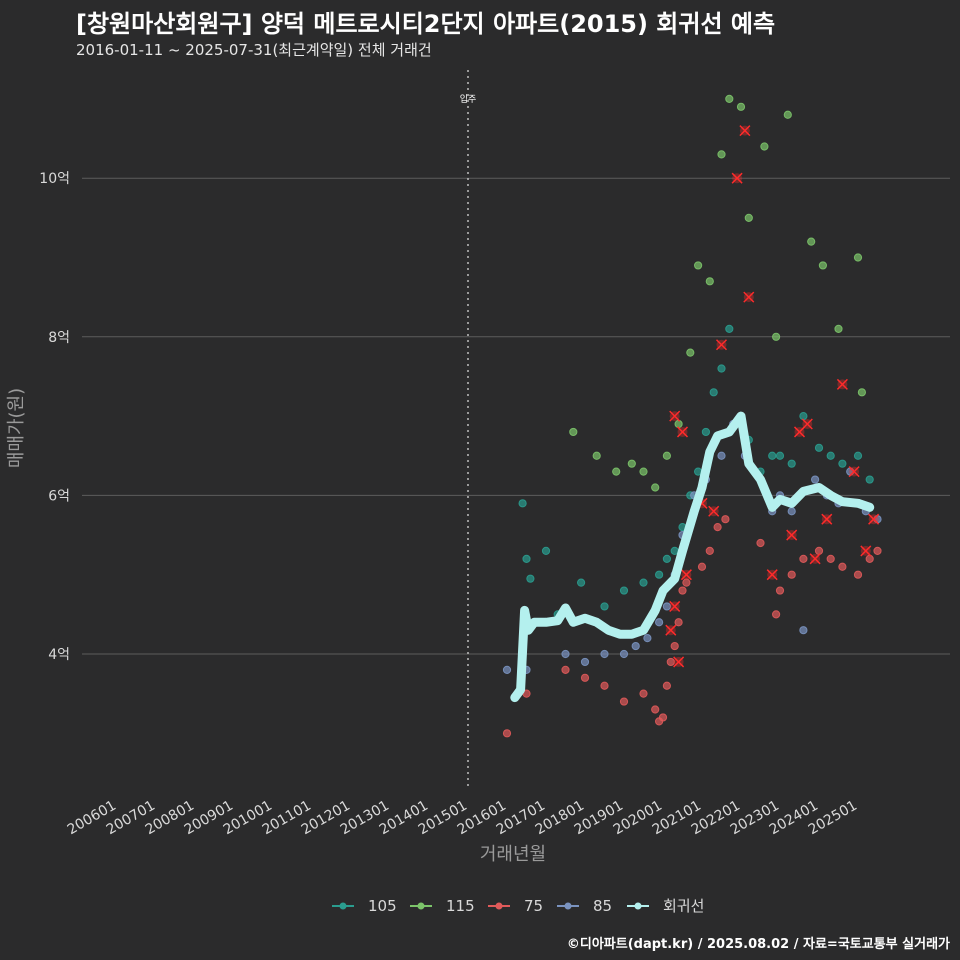  Describe the element at coordinates (59, 655) in the screenshot. I see `y-tick-label: 4억` at that location.